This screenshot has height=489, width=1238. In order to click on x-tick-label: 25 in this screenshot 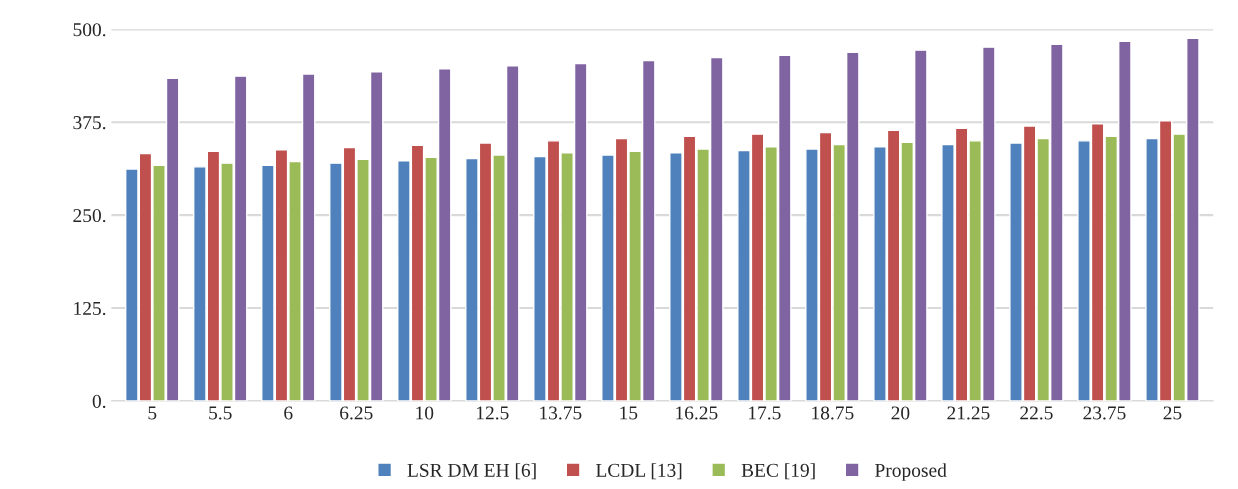, I will do `click(1172, 413)`.